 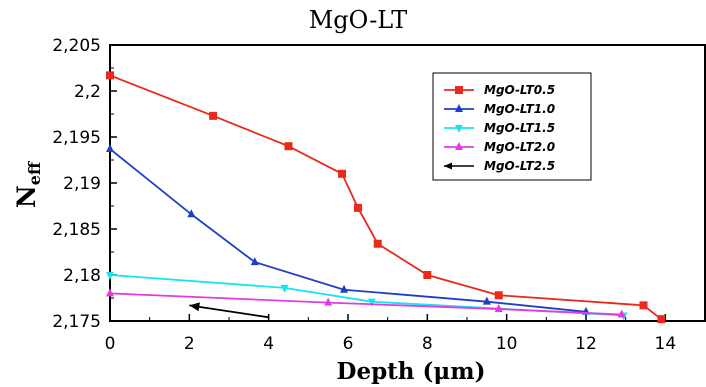 What do you see at coordinates (519, 166) in the screenshot?
I see `legend-label: MgO-LT2.5` at bounding box center [519, 166].